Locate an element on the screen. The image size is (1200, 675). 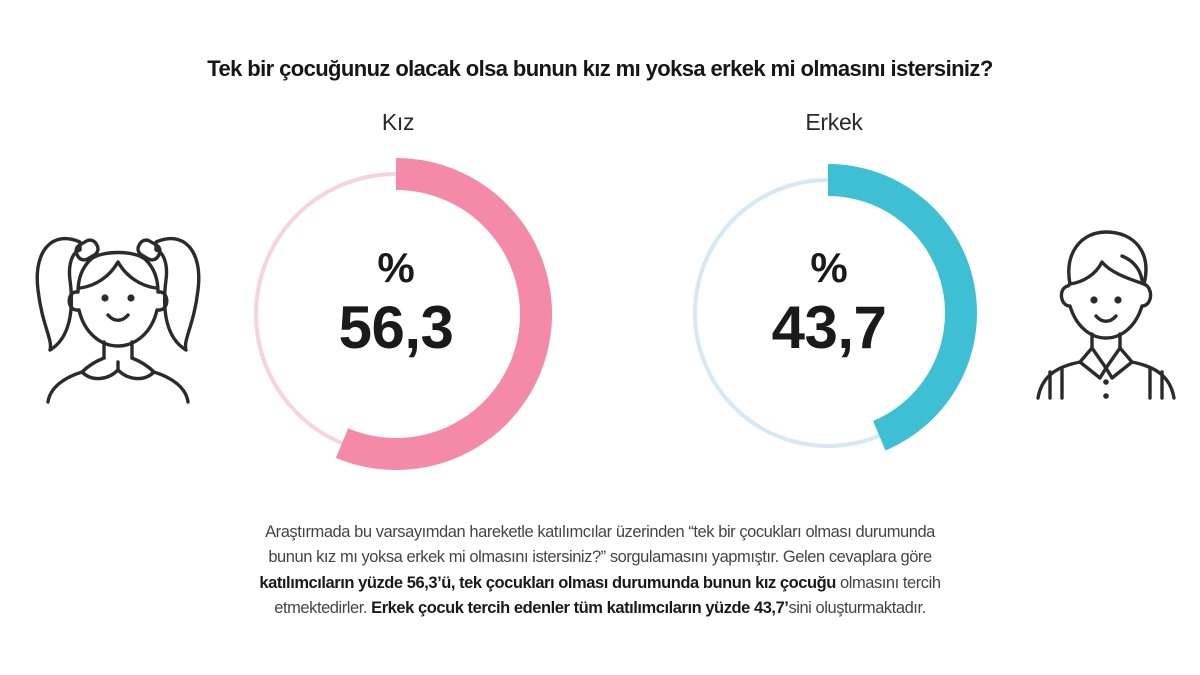
percent-value-boy: 43,7 is located at coordinates (829, 327).